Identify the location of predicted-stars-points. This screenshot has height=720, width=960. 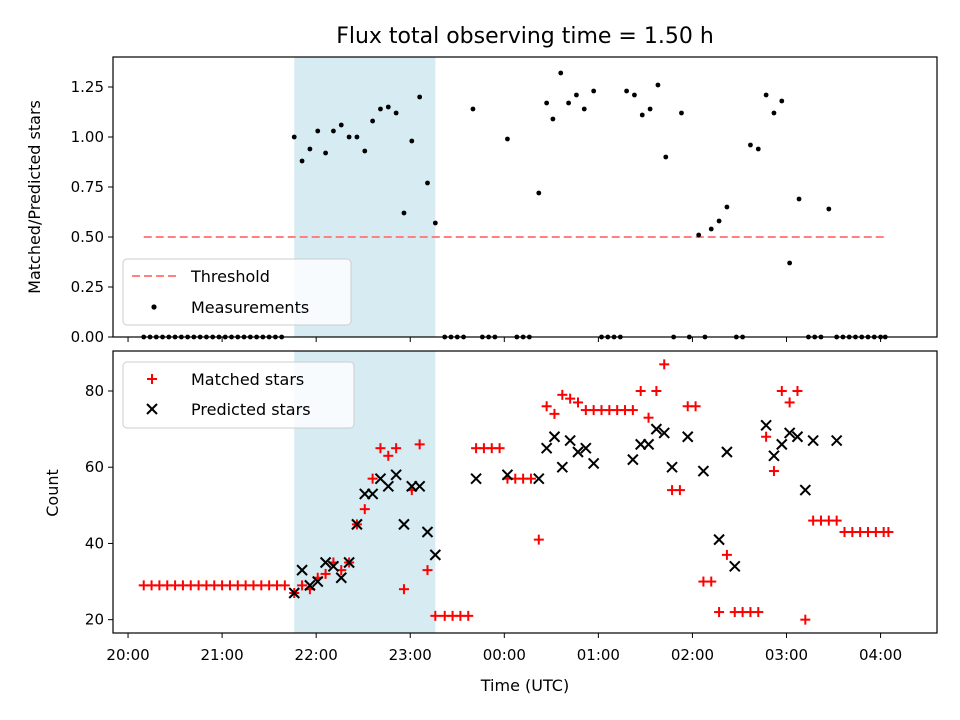
(565, 509).